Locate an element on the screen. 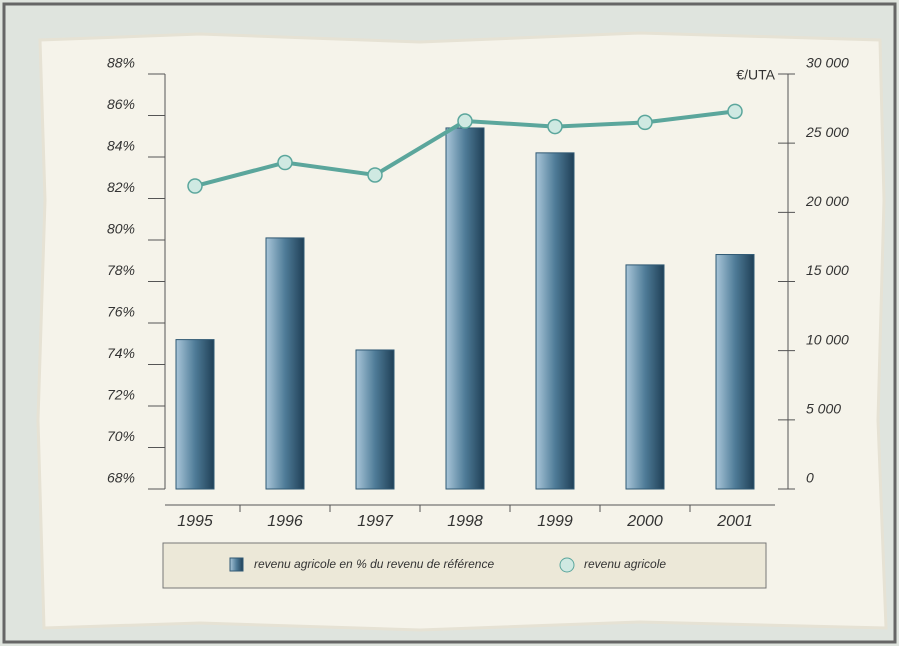 Image resolution: width=899 pixels, height=646 pixels. x-tick-label: 2001 is located at coordinates (734, 521).